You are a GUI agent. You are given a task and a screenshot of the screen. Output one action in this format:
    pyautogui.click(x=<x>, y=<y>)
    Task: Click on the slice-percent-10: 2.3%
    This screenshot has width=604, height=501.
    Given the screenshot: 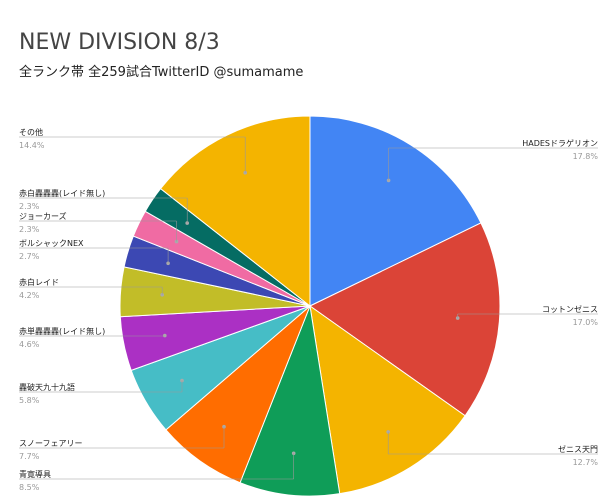 What is the action you would take?
    pyautogui.click(x=29, y=229)
    